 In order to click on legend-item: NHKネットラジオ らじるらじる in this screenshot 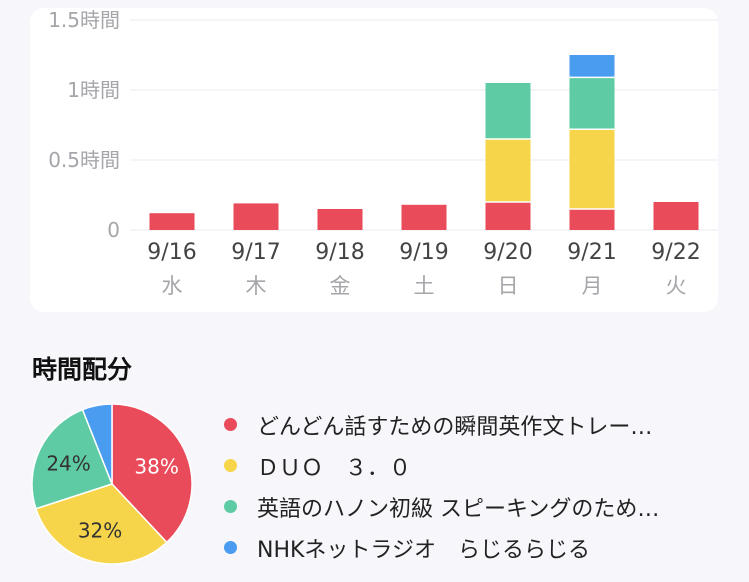, I will do `click(484, 547)`.